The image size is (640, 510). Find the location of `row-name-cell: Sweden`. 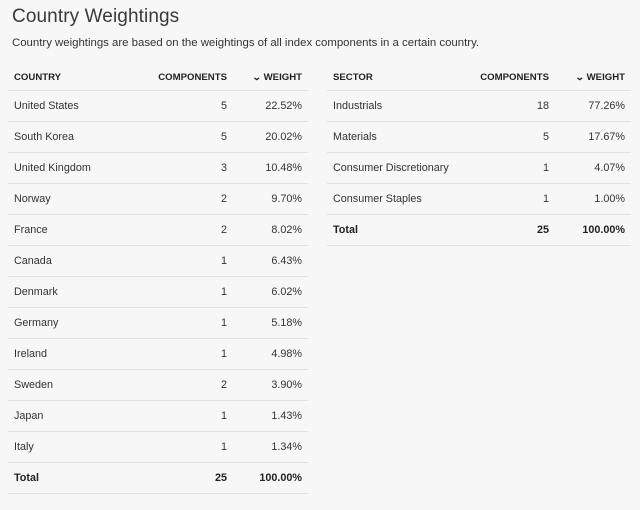

row-name-cell: Sweden is located at coordinates (75, 385).